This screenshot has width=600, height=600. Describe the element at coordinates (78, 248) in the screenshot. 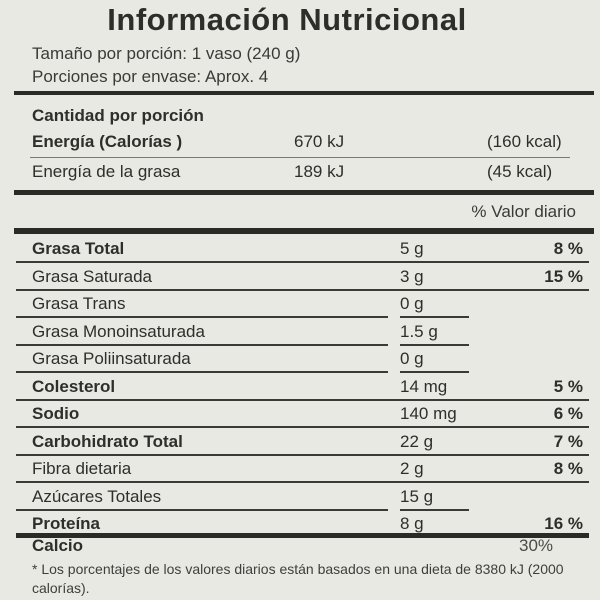

I see `nutrient-name: Grasa Total` at that location.